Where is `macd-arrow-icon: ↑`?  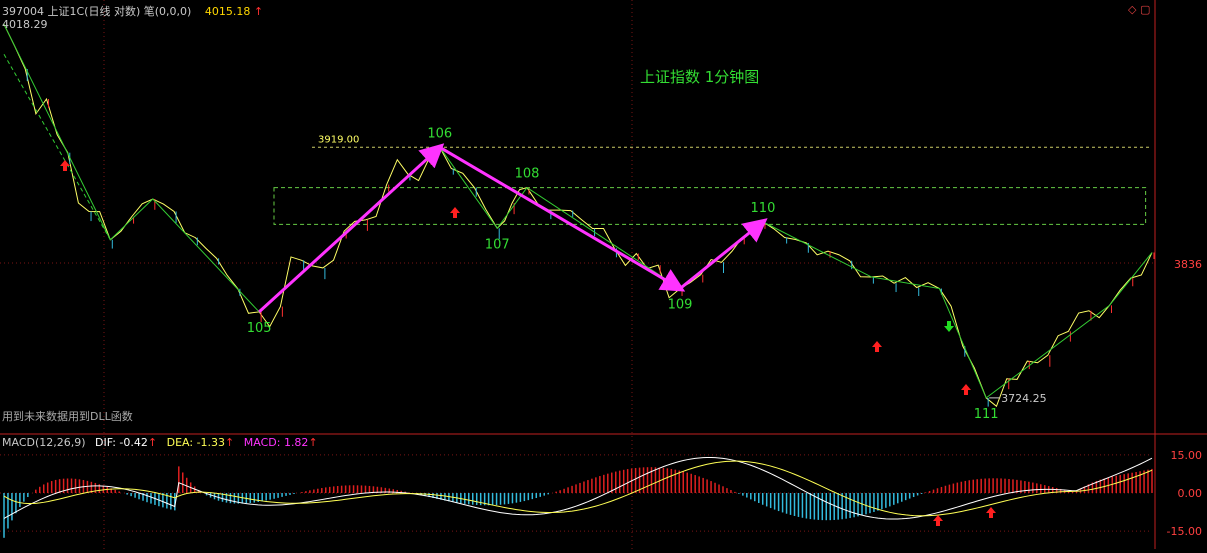
macd-arrow-icon: ↑ is located at coordinates (313, 442).